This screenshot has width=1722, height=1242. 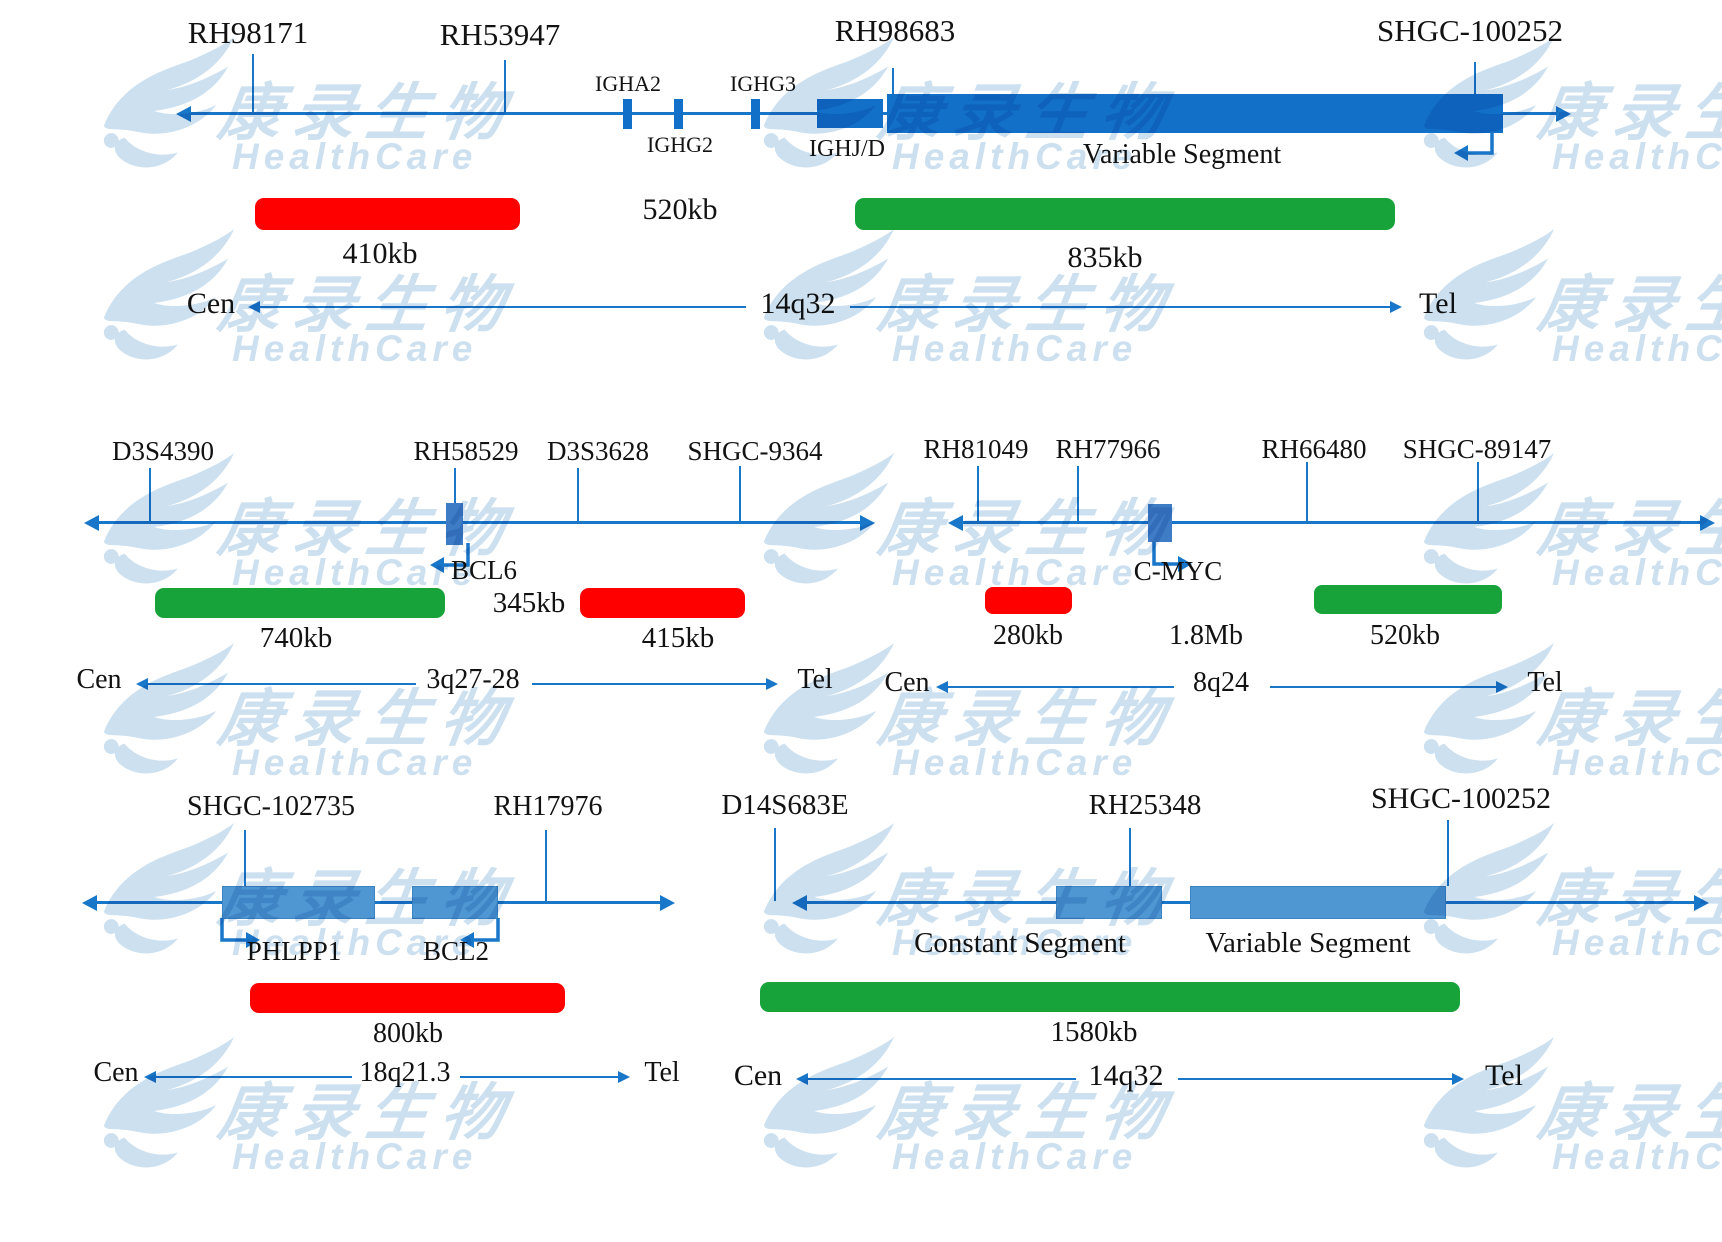 I want to click on gene-label: IGHA2, so click(x=628, y=83).